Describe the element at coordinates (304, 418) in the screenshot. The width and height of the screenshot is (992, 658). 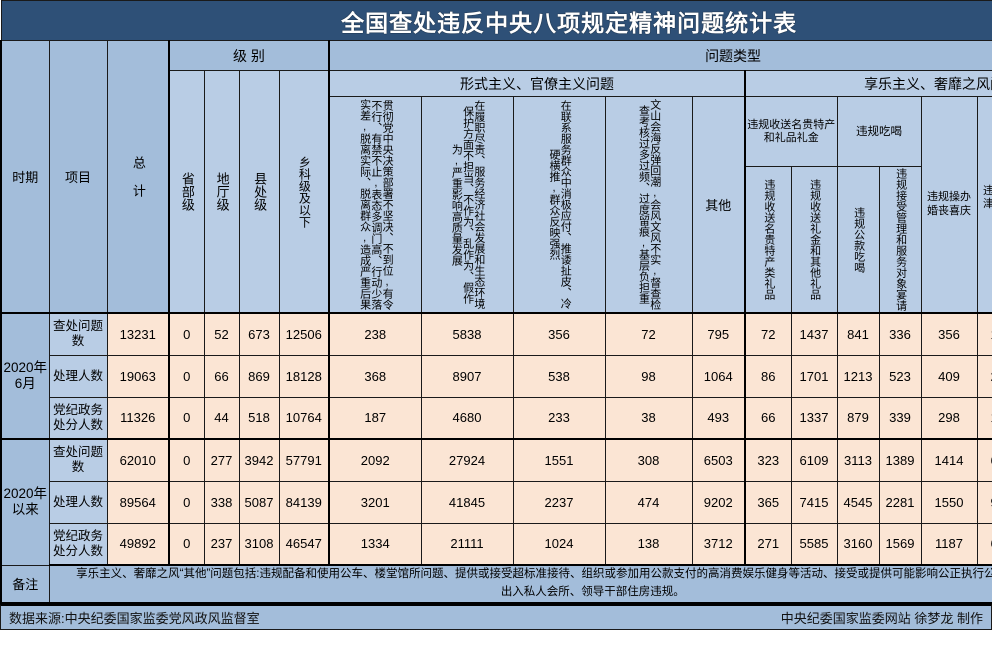
I see `data-cell: 10764` at that location.